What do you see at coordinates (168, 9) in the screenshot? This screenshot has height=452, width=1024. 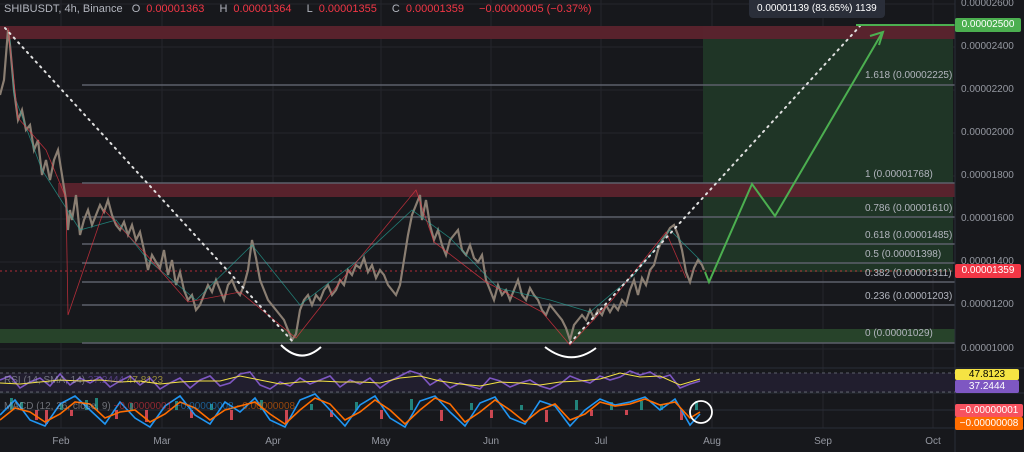 I see `ohlc-open: O 0.00001363` at bounding box center [168, 9].